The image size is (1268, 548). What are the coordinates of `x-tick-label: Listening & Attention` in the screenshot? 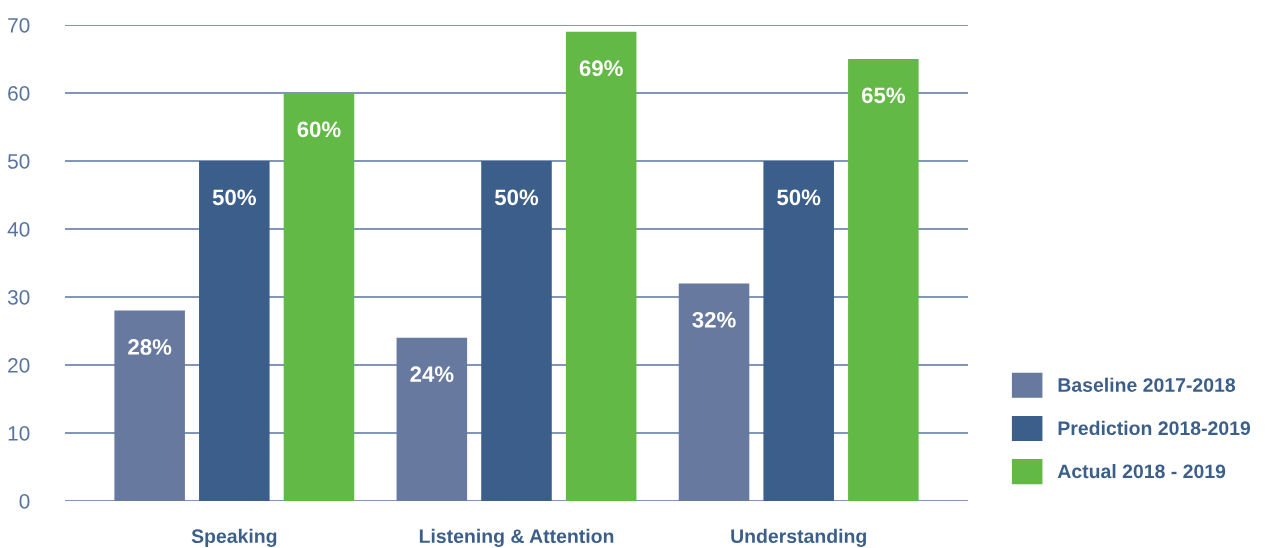 It's located at (516, 537).